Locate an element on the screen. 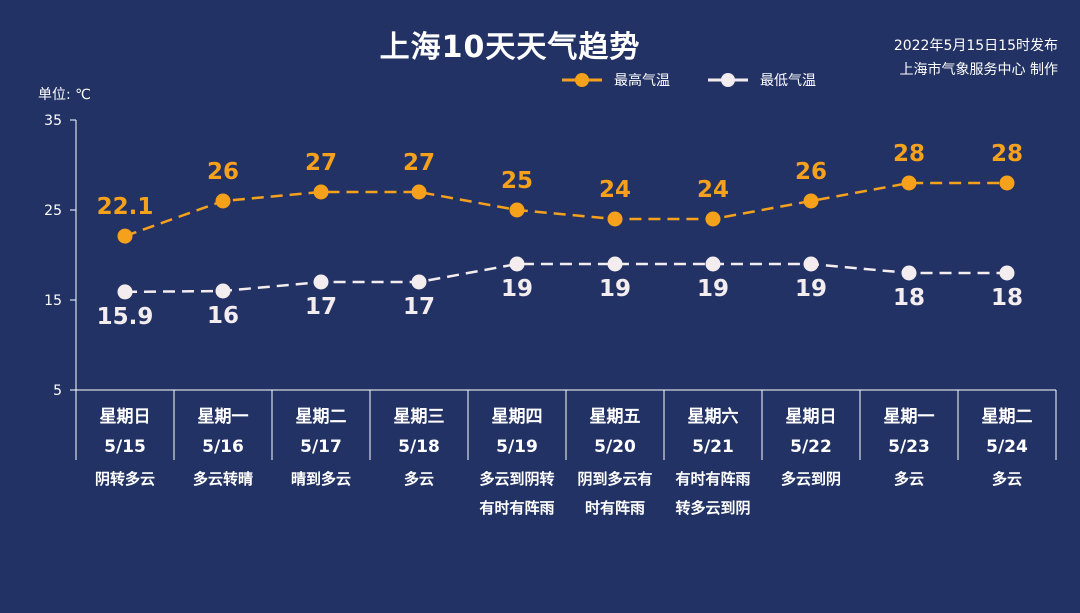 This screenshot has height=613, width=1080. series-line-low is located at coordinates (565, 278).